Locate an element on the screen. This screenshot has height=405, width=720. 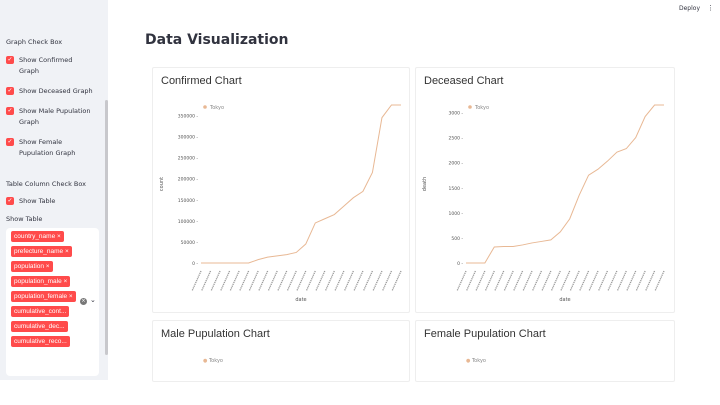
y-tick-label: 1000 - is located at coordinates (455, 214).